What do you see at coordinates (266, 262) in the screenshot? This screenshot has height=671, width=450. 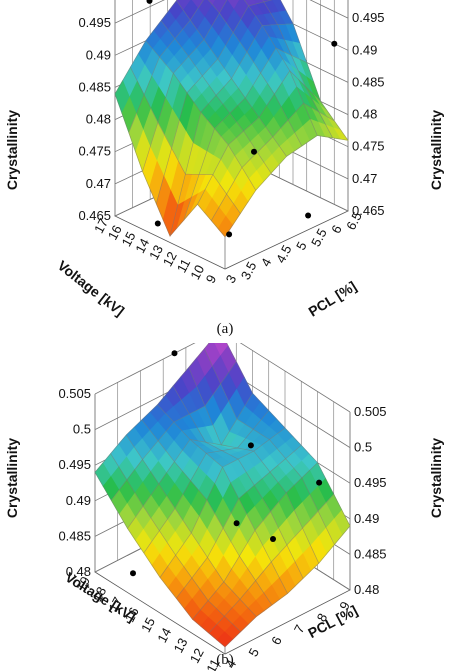 I see `y-tick-label: 4` at bounding box center [266, 262].